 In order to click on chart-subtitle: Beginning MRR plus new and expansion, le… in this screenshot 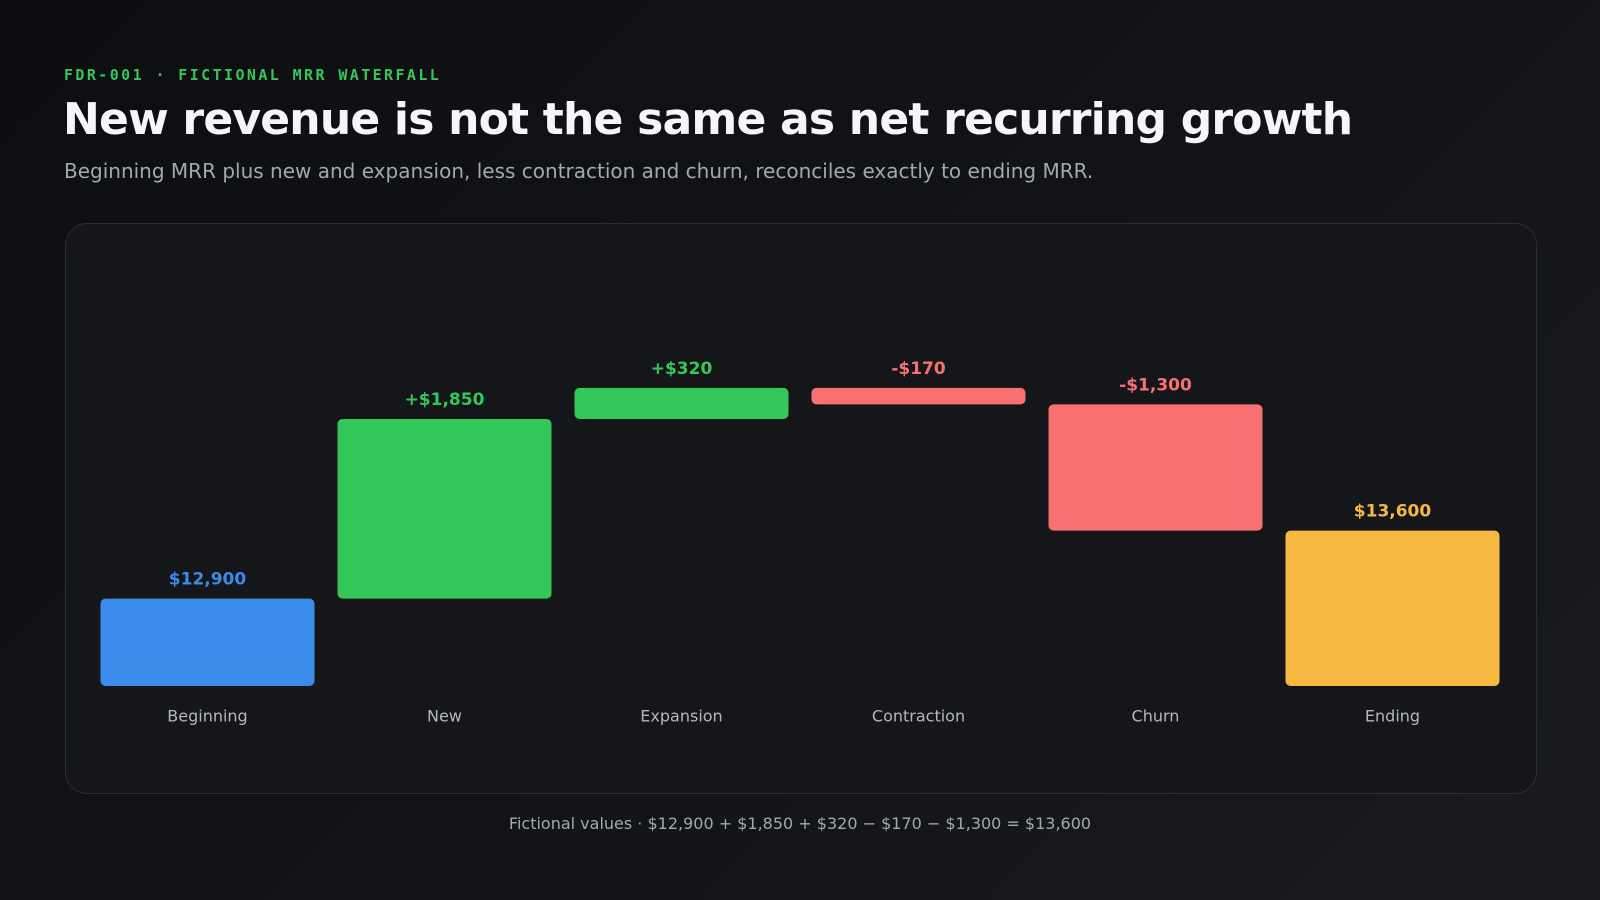, I will do `click(579, 171)`.